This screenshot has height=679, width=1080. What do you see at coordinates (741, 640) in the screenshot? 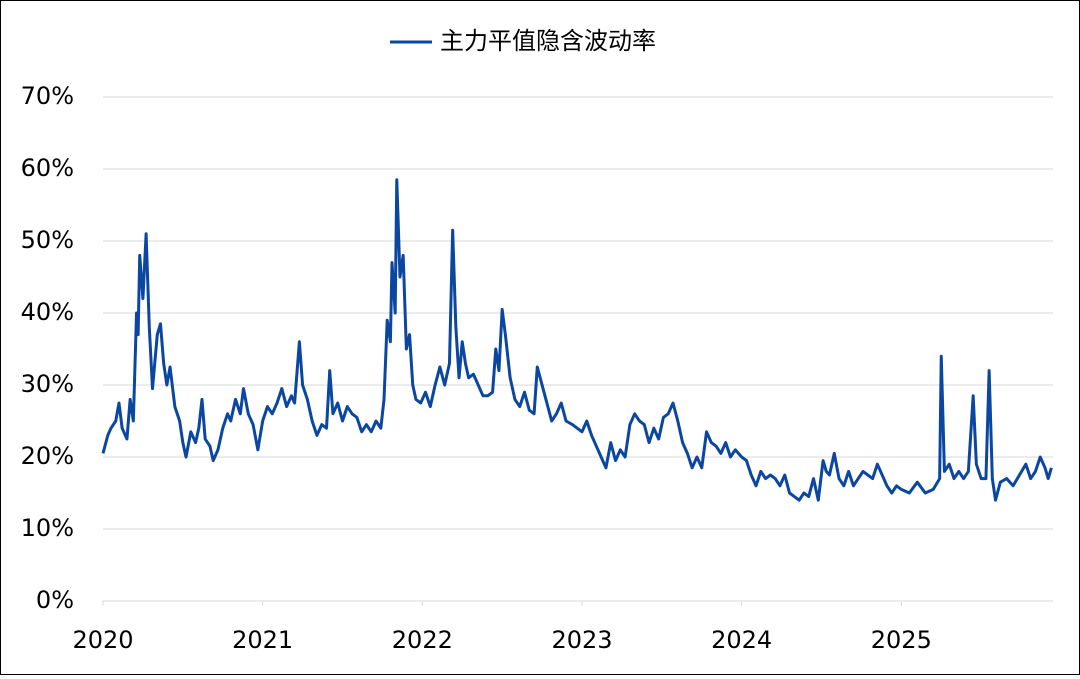
I see `x-tick-label: 2024` at bounding box center [741, 640].